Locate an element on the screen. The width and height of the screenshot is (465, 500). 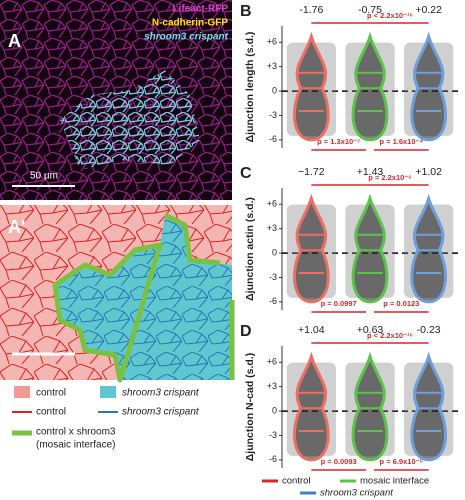
legend-label: mosaic interface is located at coordinates (394, 481).